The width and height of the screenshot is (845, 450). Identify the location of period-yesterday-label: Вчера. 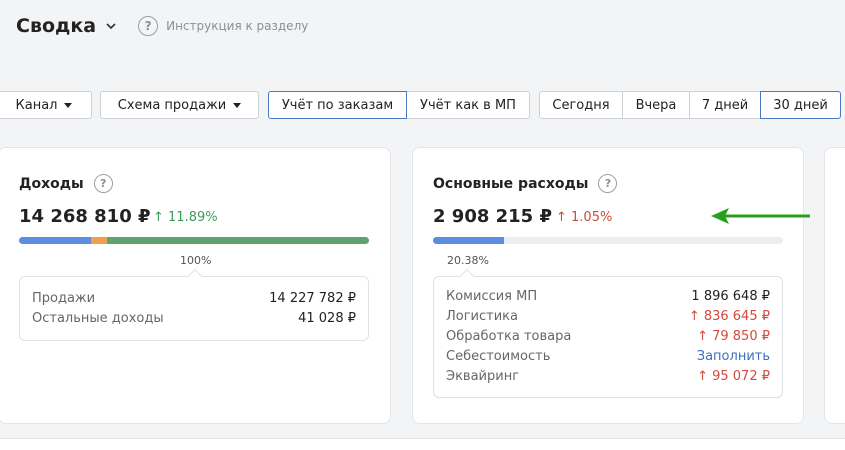
(656, 105).